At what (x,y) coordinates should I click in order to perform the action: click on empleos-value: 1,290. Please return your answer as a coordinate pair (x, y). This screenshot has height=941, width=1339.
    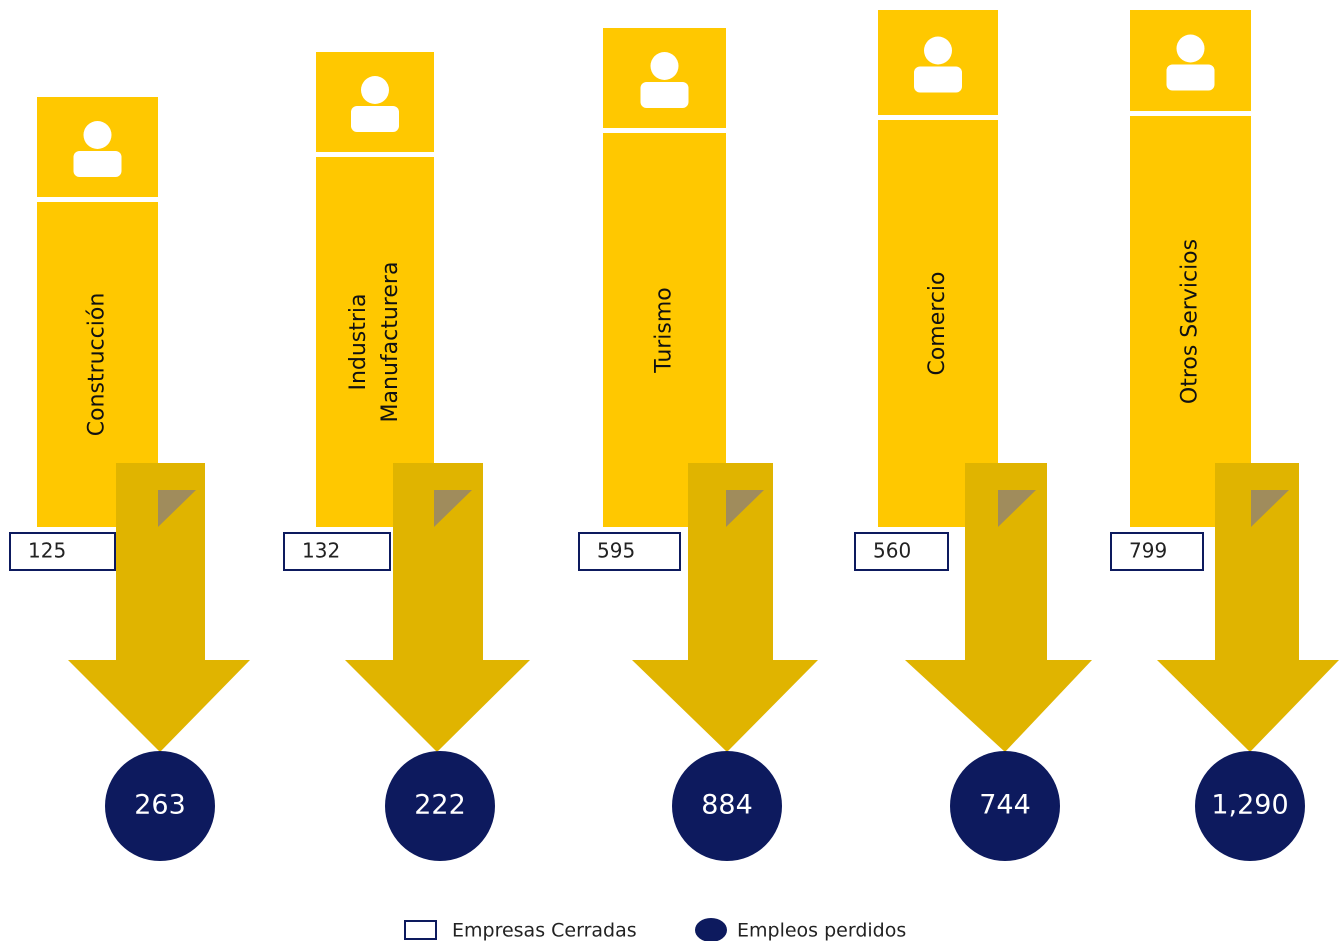
    Looking at the image, I should click on (1249, 805).